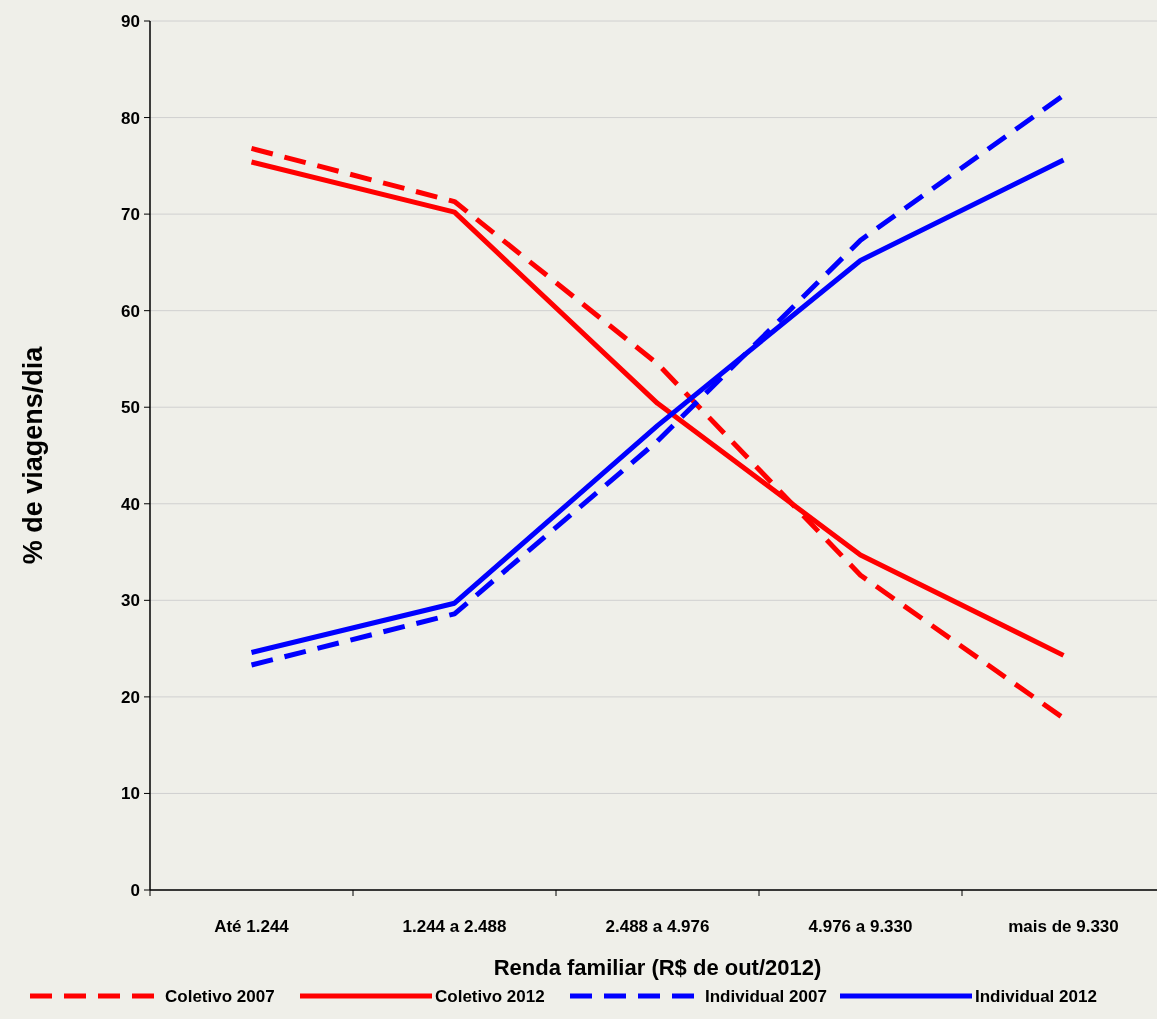 The width and height of the screenshot is (1157, 1019). Describe the element at coordinates (252, 926) in the screenshot. I see `x-tick-label: Até 1.244` at that location.